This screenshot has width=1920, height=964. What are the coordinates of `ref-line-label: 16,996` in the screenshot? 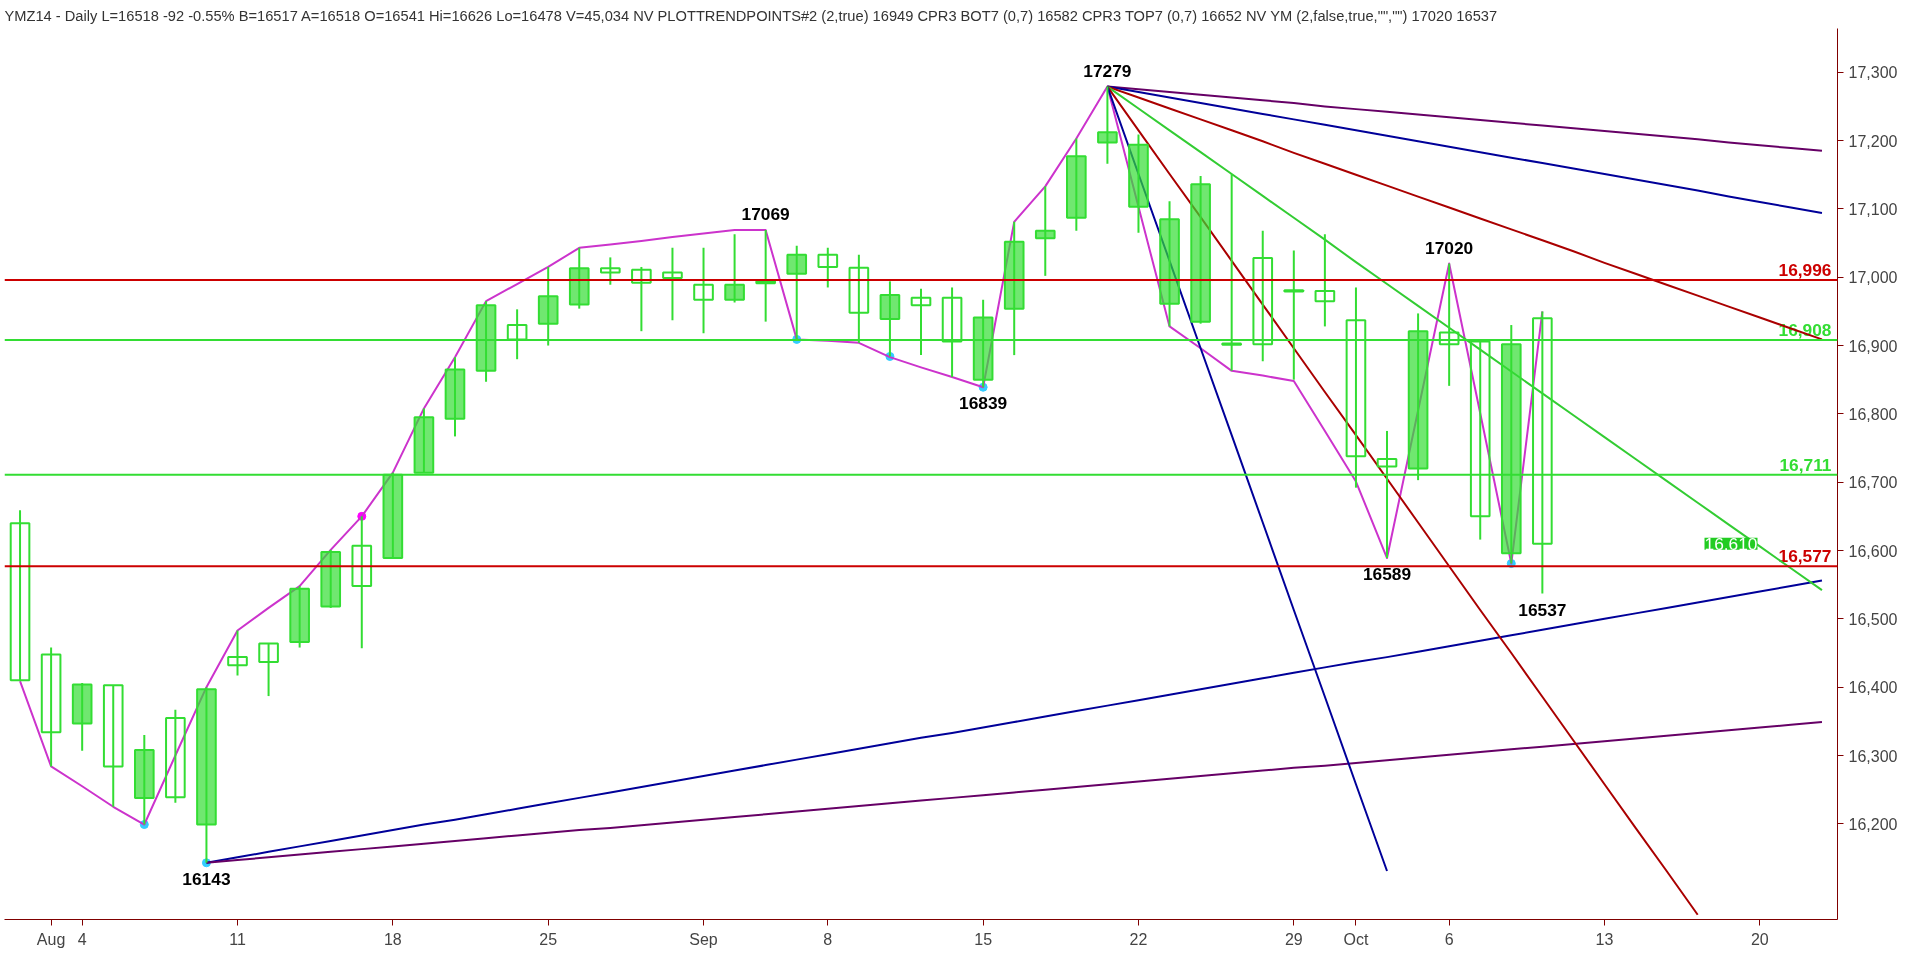 It's located at (1805, 269).